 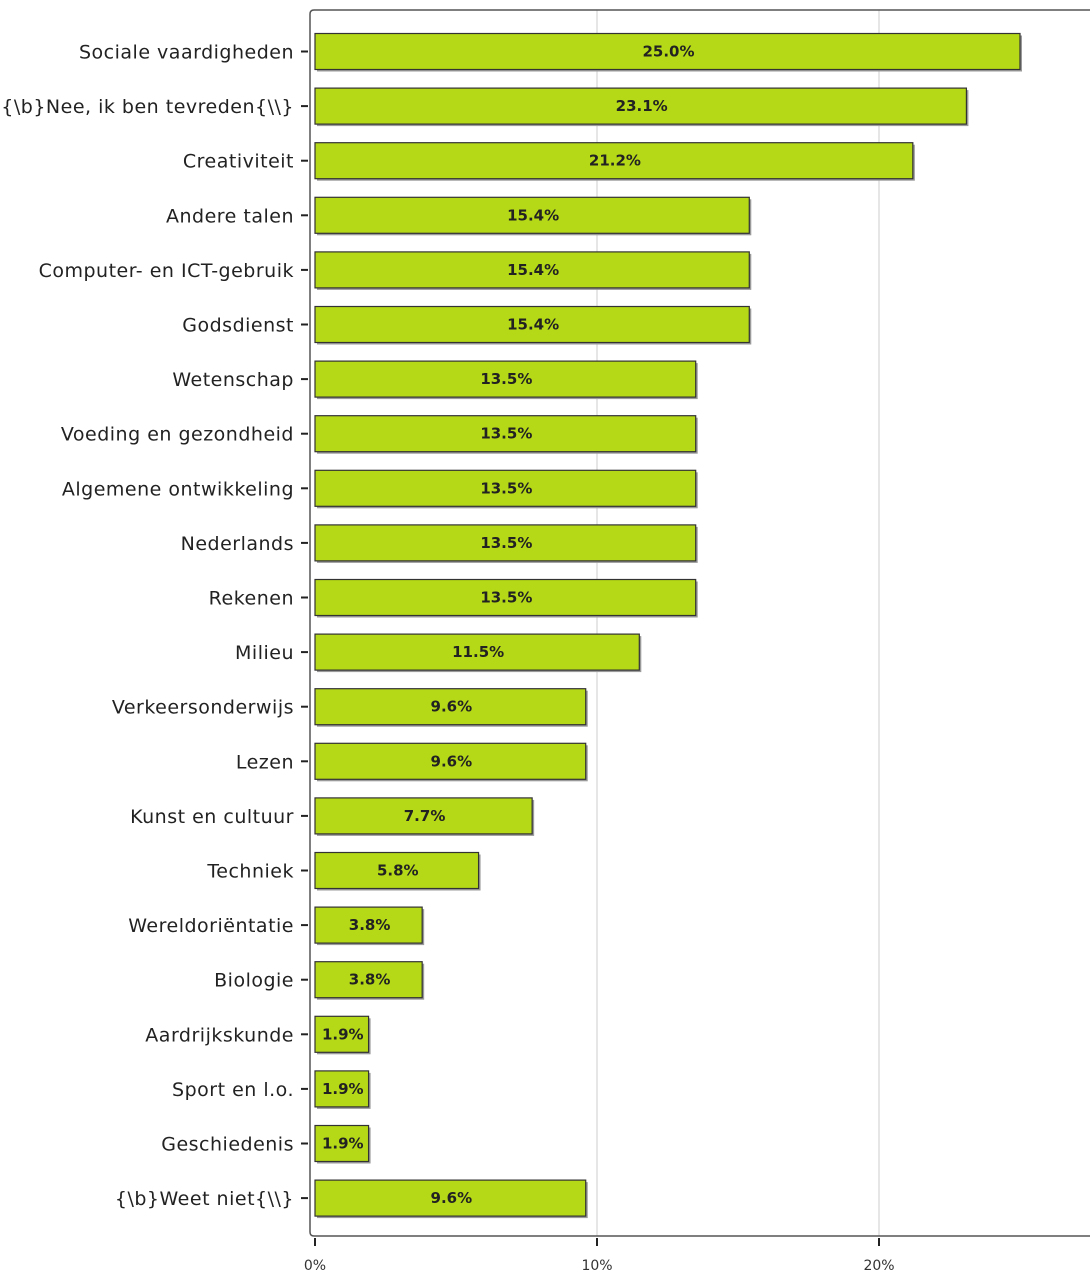 What do you see at coordinates (251, 599) in the screenshot?
I see `category-label: Rekenen` at bounding box center [251, 599].